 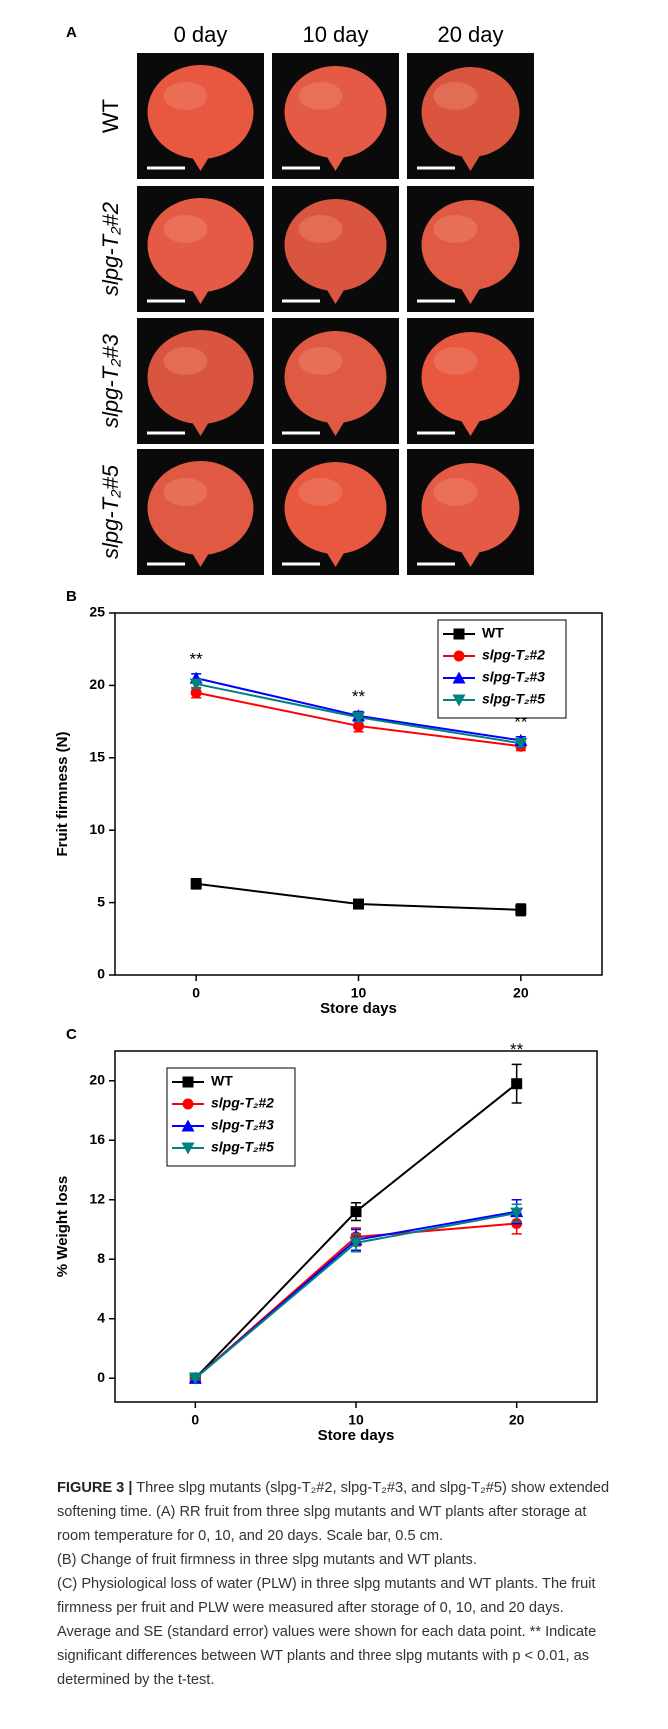 I want to click on y-tick-label: 15, so click(x=97, y=757).